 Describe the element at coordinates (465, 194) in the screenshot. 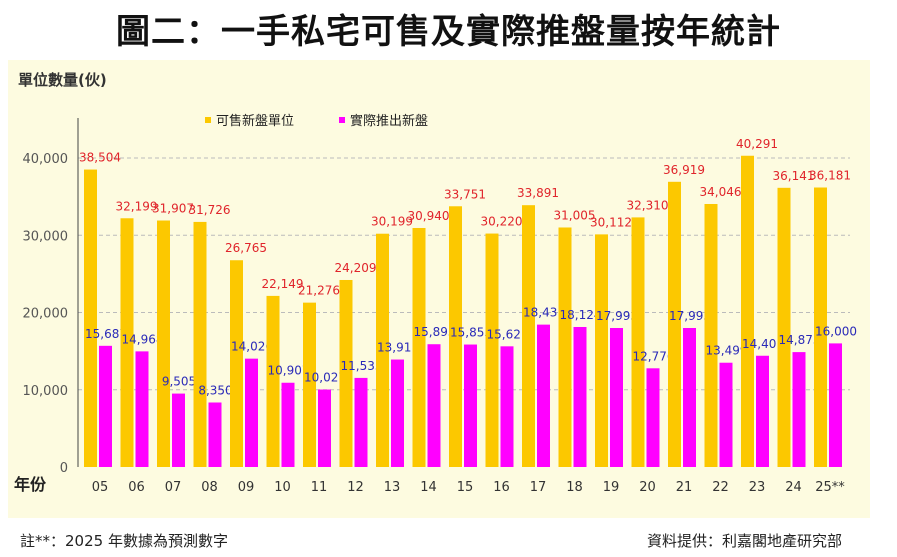

I see `data-label-available: 33,751` at that location.